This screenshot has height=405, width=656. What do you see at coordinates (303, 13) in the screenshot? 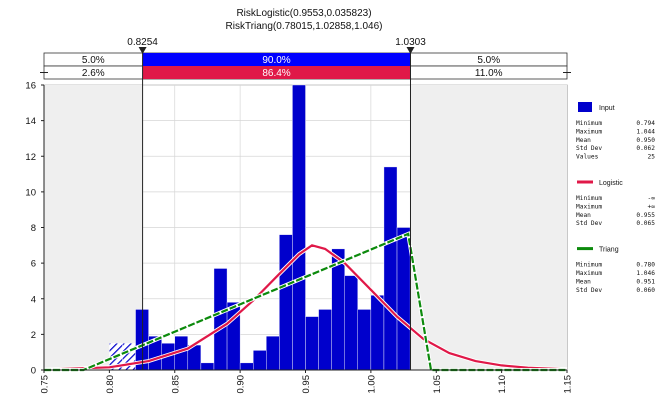
I see `chart-title-line-1: RiskLogistic(0.9553,0.035823)` at bounding box center [303, 13].